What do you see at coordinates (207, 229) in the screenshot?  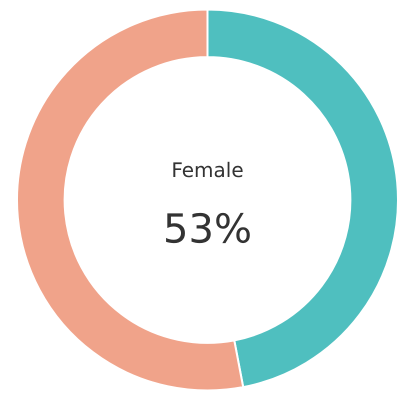 I see `data-label: 53%` at bounding box center [207, 229].